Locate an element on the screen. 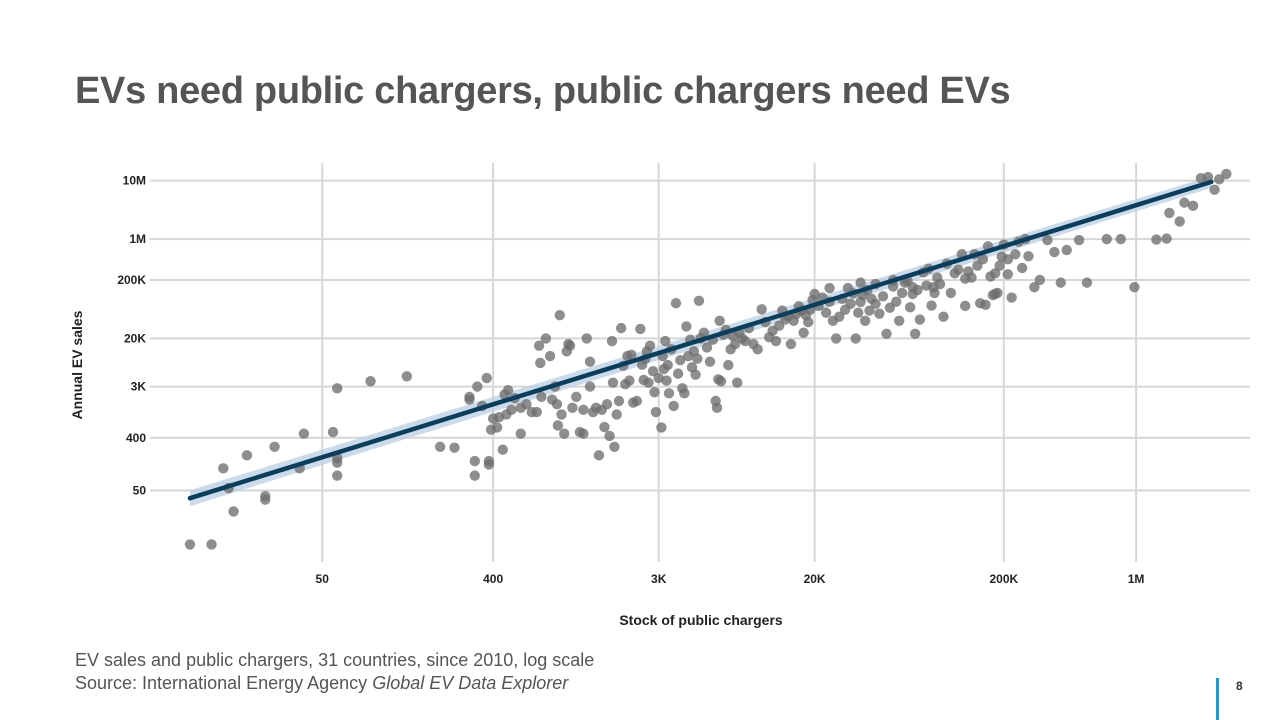 The image size is (1280, 720). y-tick-label: 400 is located at coordinates (136, 438).